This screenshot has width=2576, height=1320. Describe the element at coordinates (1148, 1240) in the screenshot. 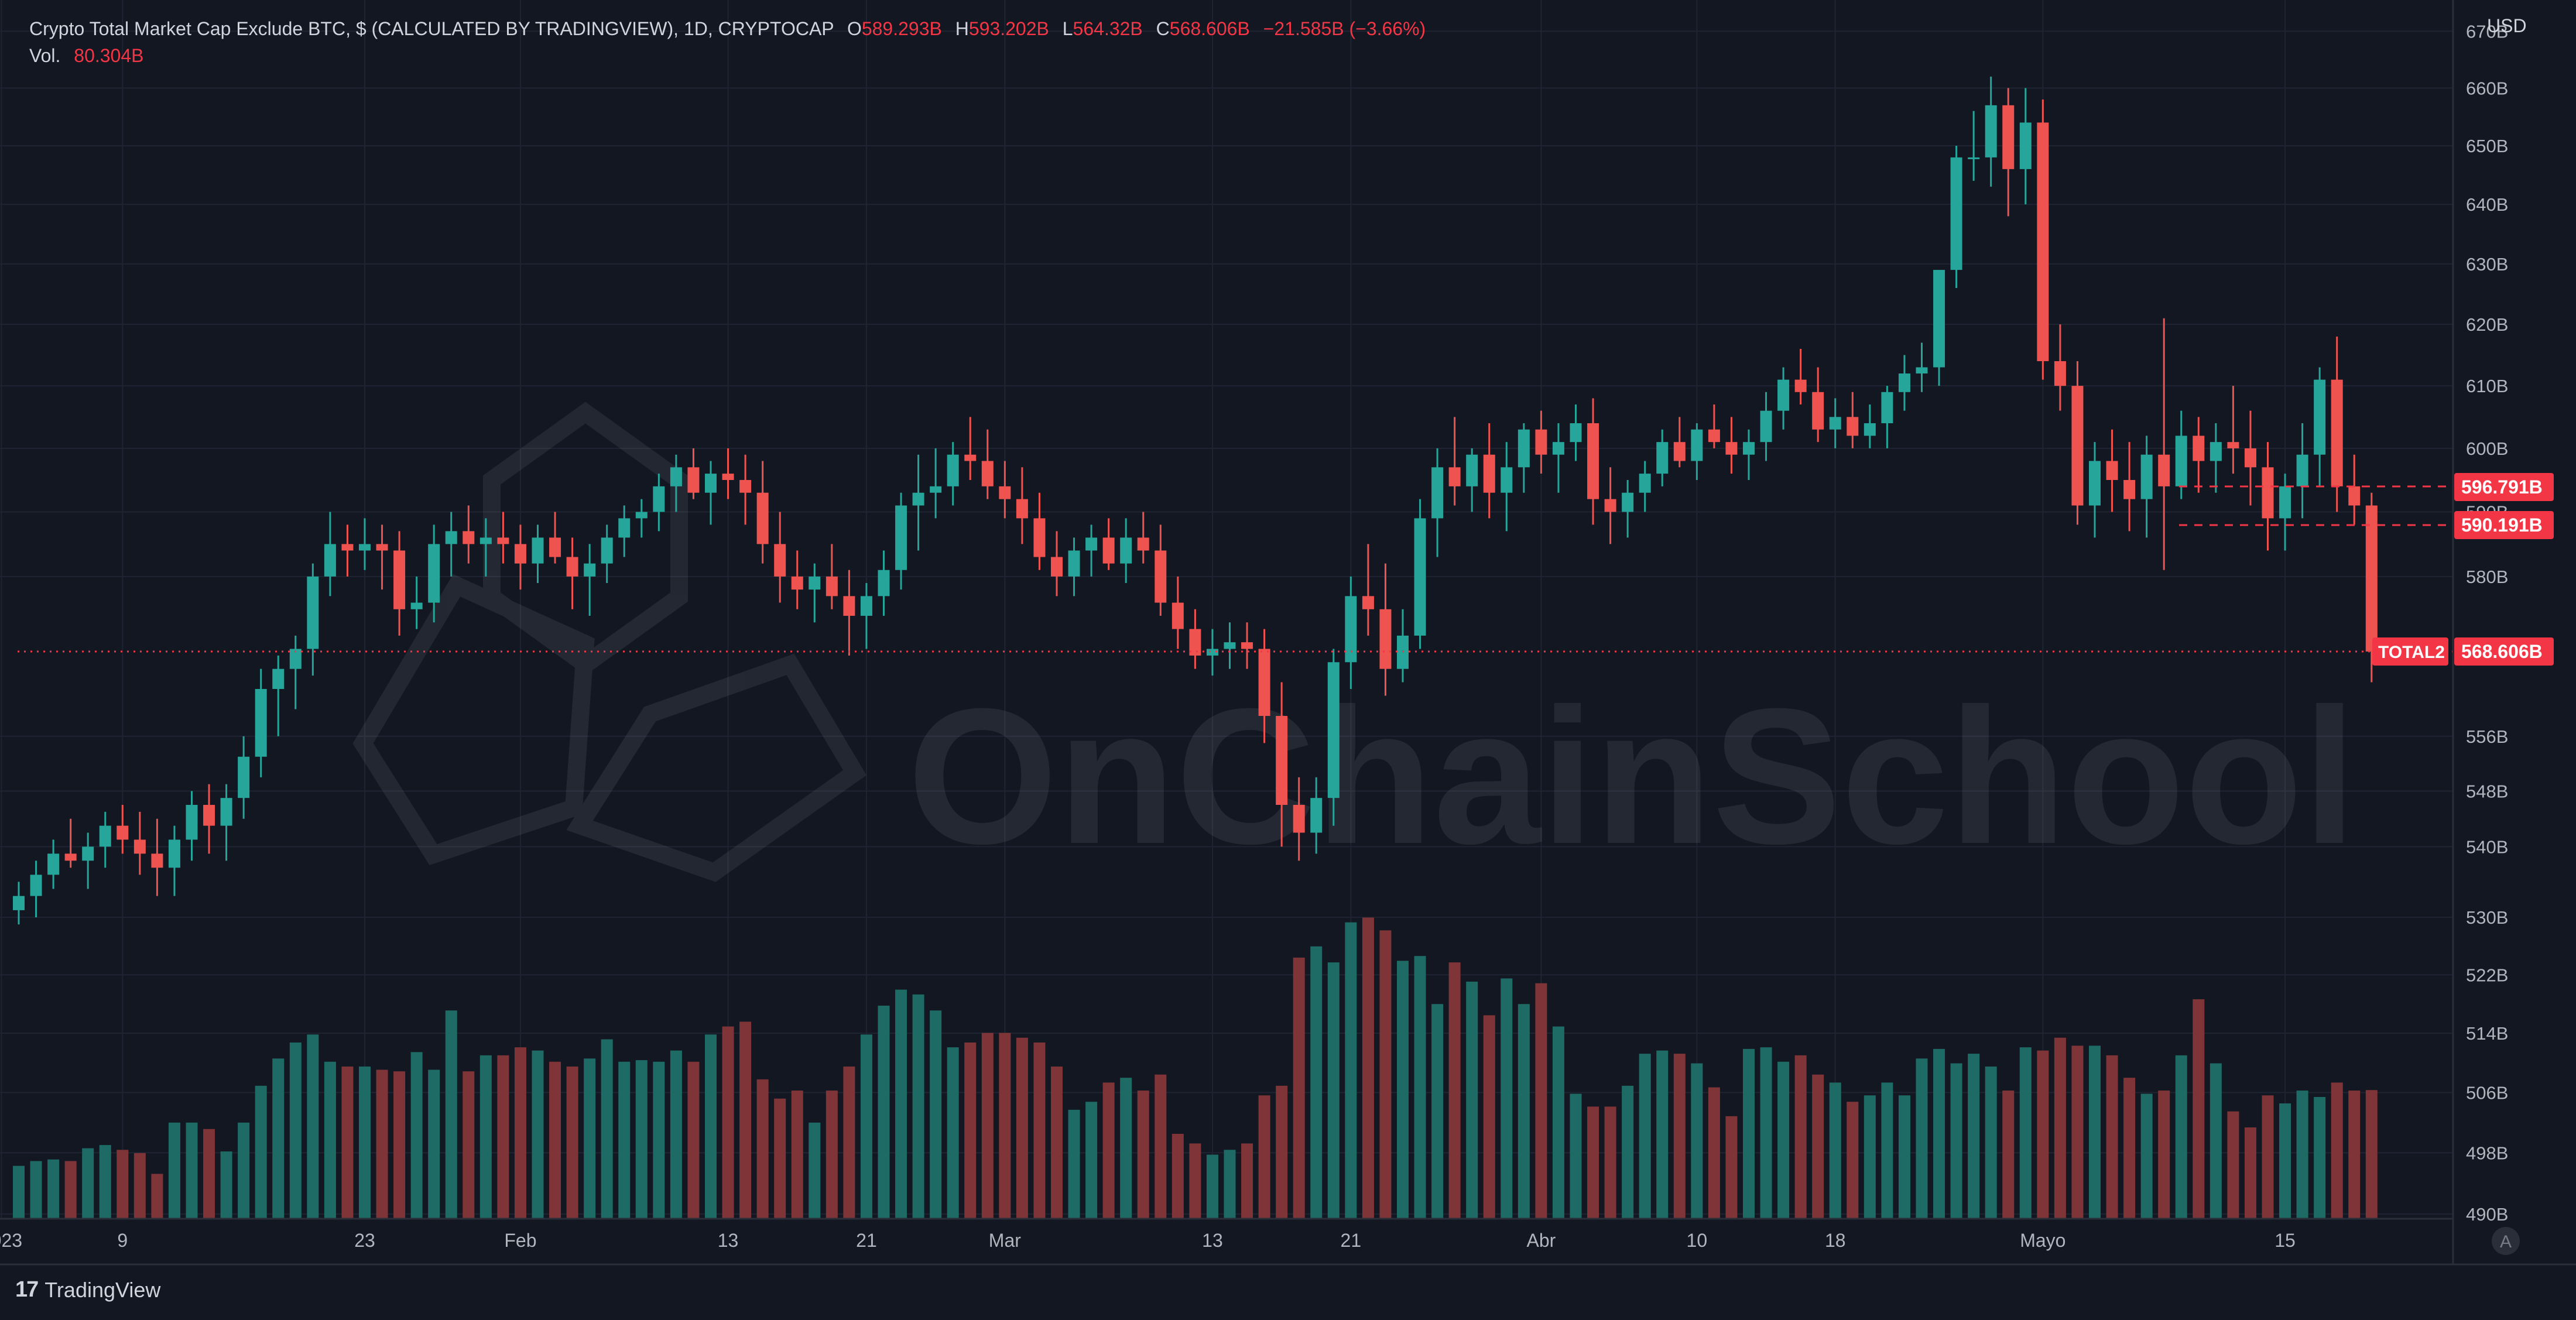

I see `time-axis: 2023 9 23 Feb 13 21 Mar 13 21 Abr 10 18 Mayo 15` at that location.